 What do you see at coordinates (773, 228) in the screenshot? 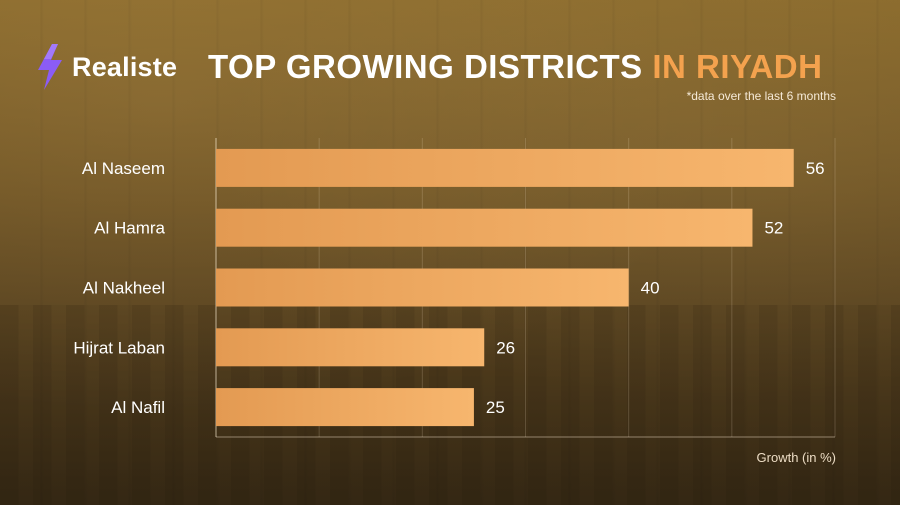
I see `value-label: 52` at bounding box center [773, 228].